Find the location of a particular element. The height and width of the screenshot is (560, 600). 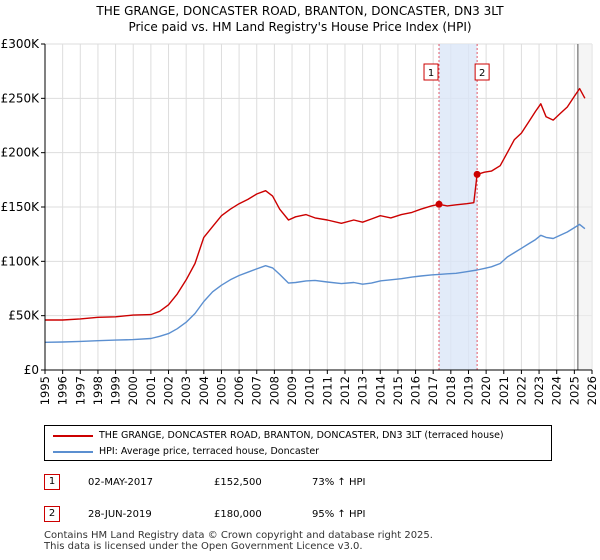

chart-badge-label-2: 2 is located at coordinates (482, 73).